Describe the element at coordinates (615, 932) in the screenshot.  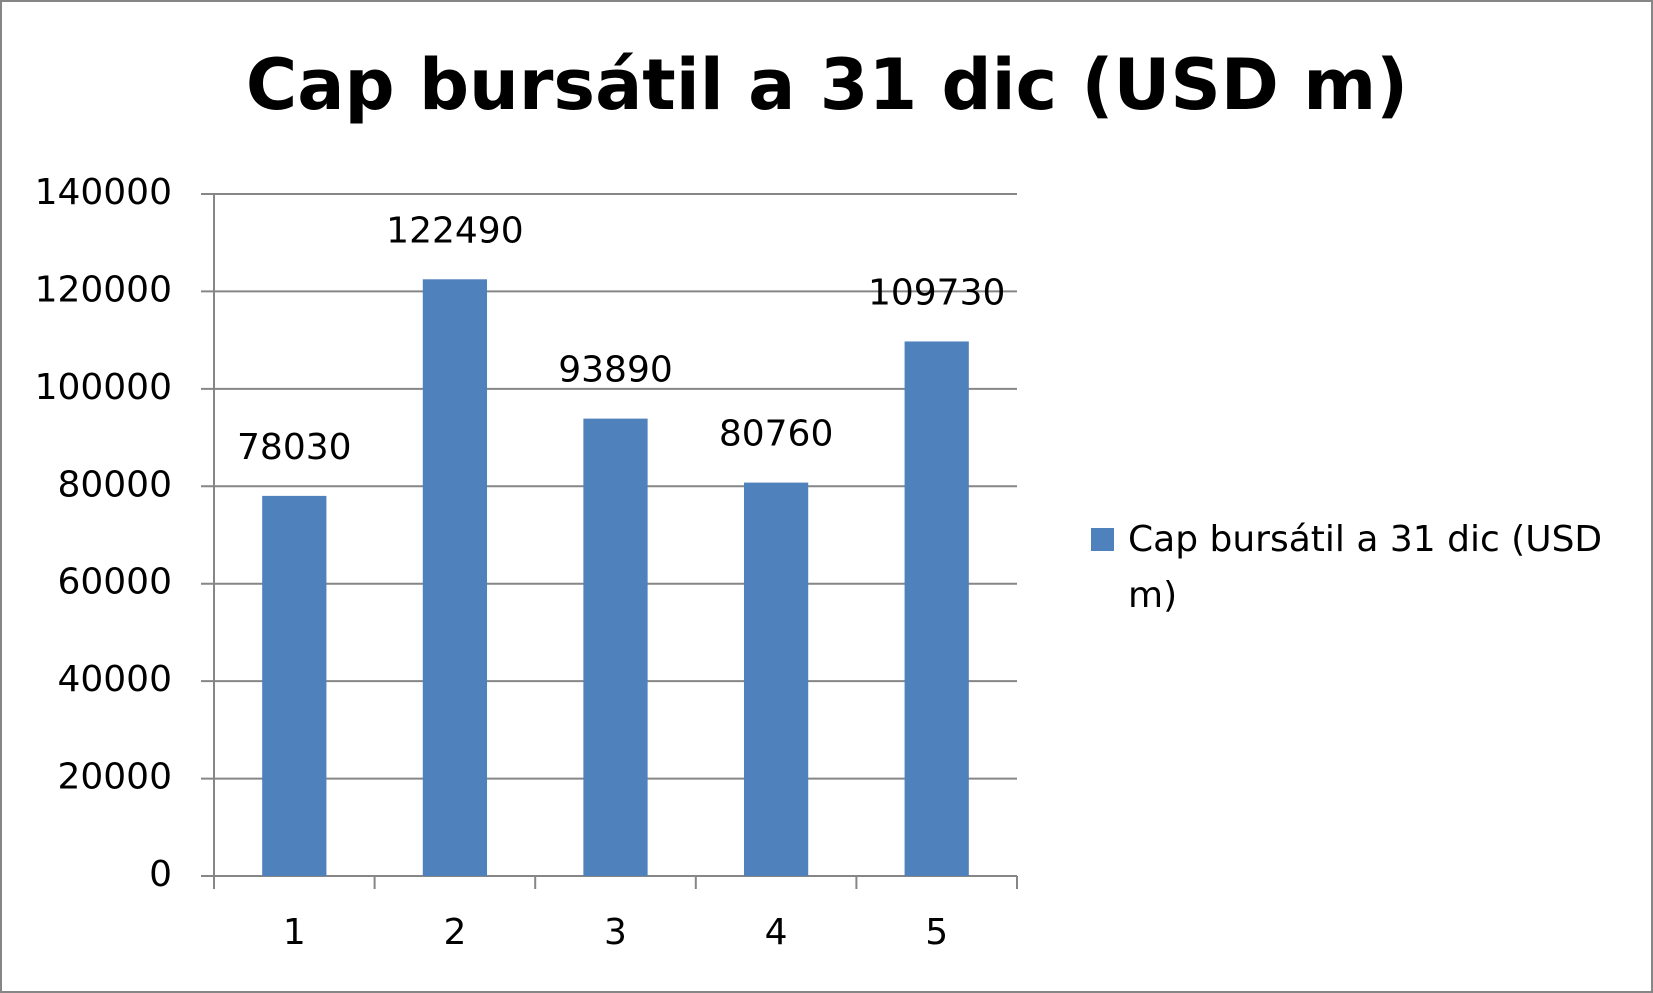
I see `x-tick-label: 3` at that location.